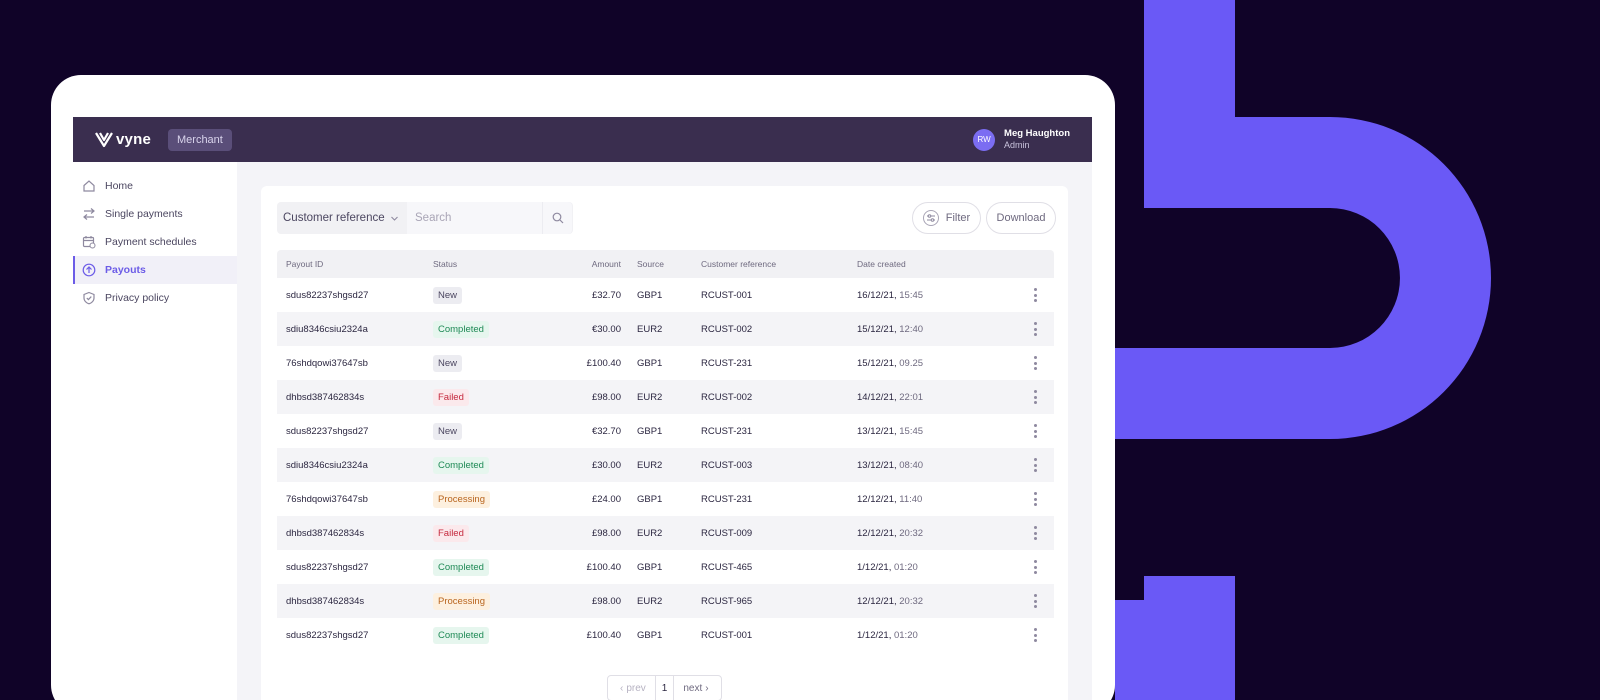 Image resolution: width=1600 pixels, height=700 pixels. Describe the element at coordinates (650, 264) in the screenshot. I see `column-header-source: Source` at that location.